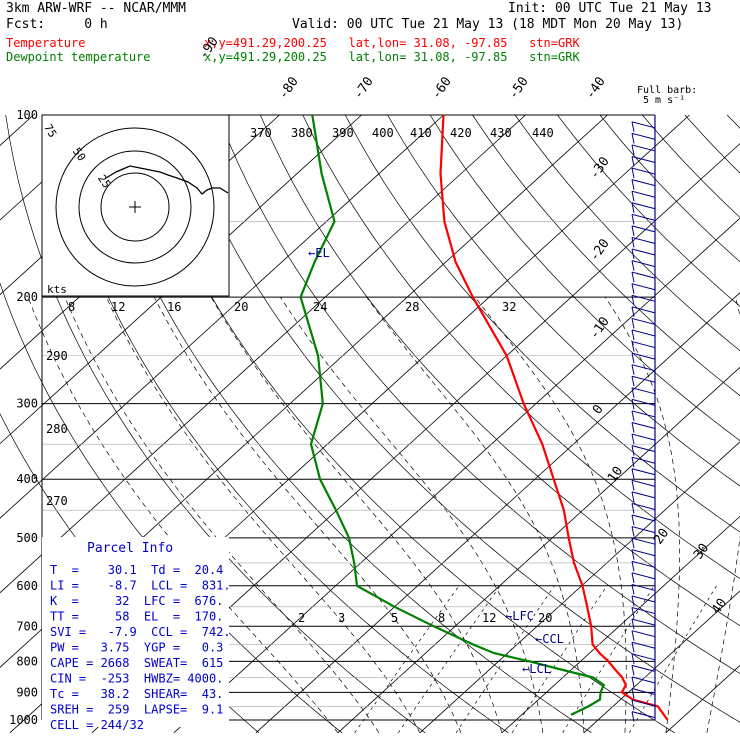  What do you see at coordinates (27, 404) in the screenshot?
I see `pressure-tick-label: 300` at bounding box center [27, 404].